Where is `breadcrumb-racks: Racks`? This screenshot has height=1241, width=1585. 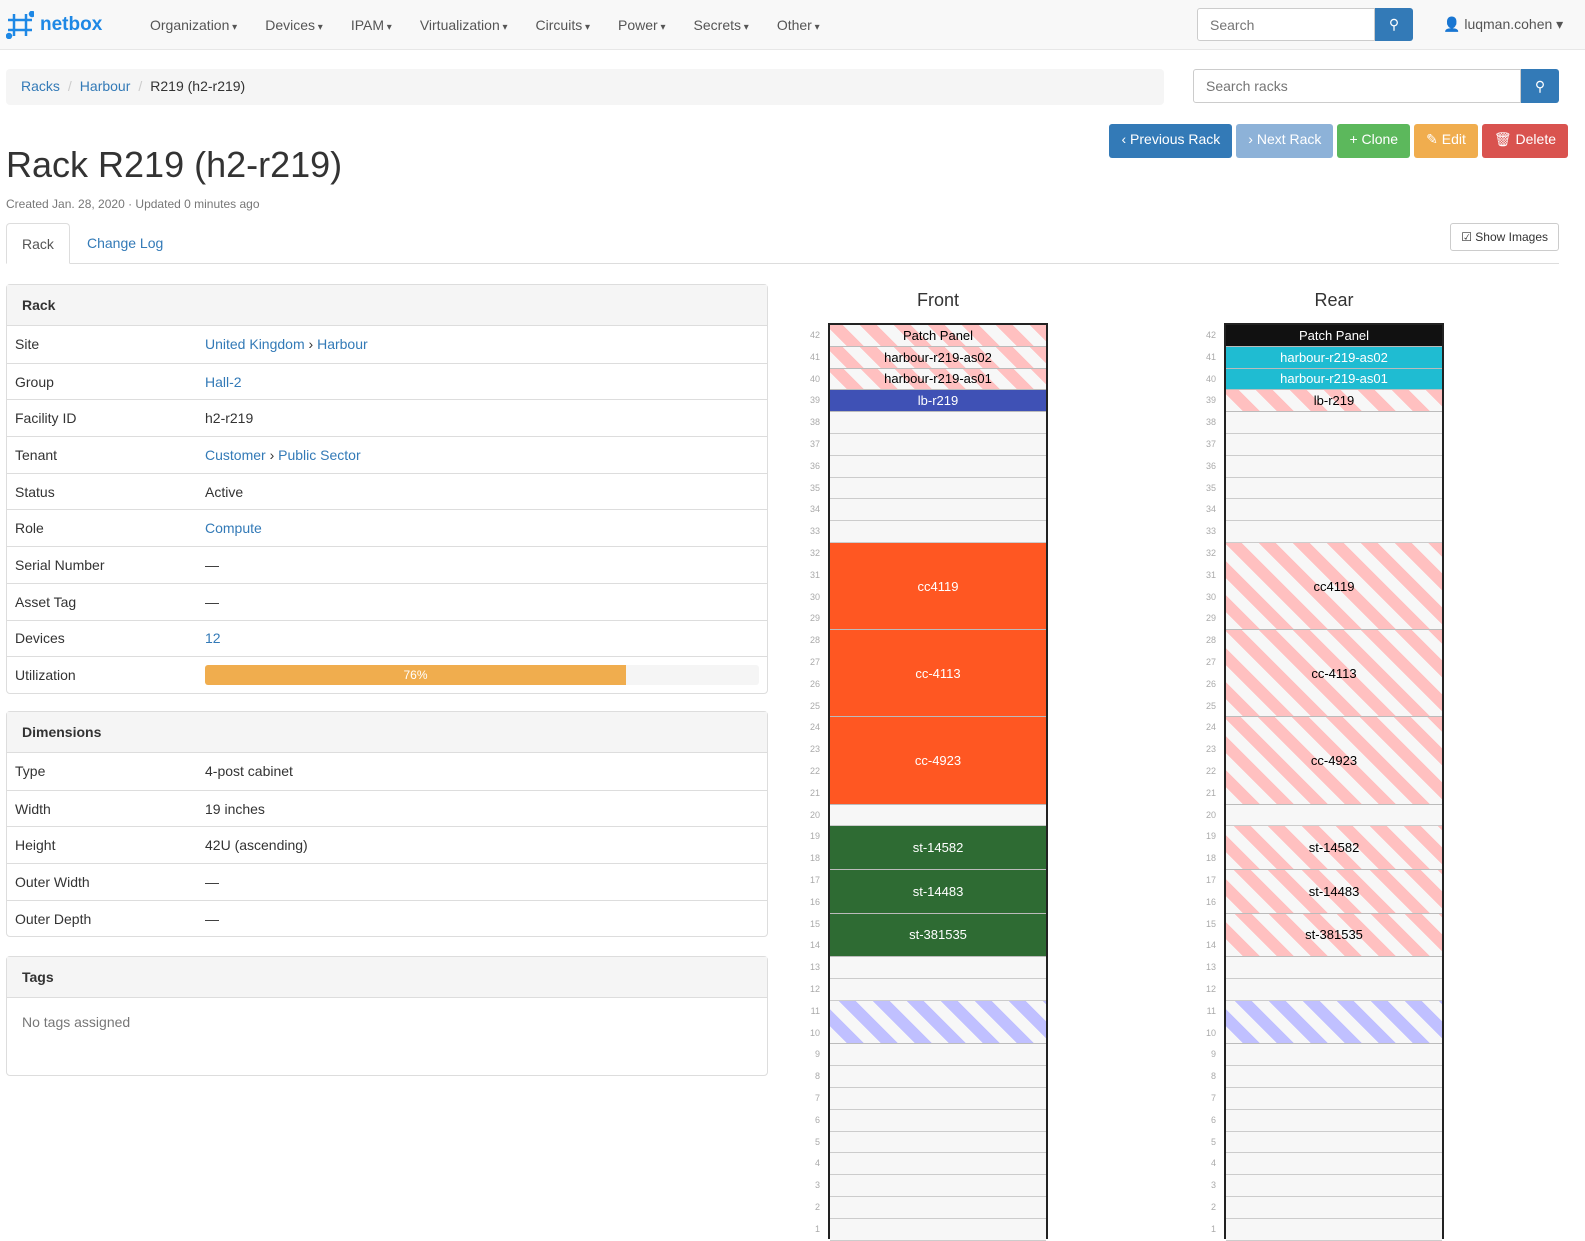 breadcrumb-racks: Racks is located at coordinates (40, 86).